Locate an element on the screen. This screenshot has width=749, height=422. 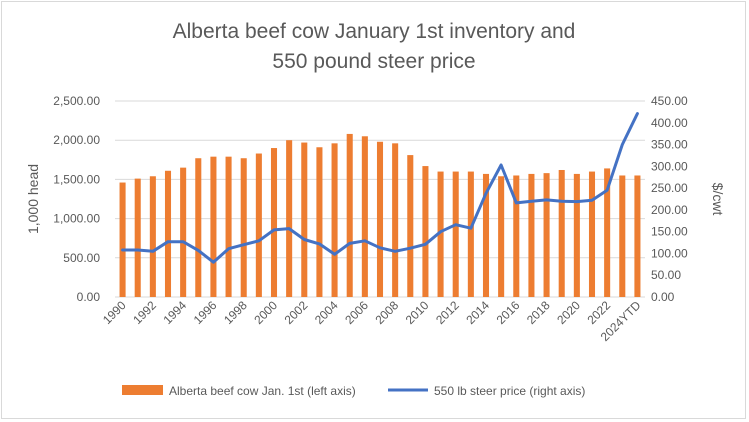
x-tick-label: 2012 is located at coordinates (447, 312).